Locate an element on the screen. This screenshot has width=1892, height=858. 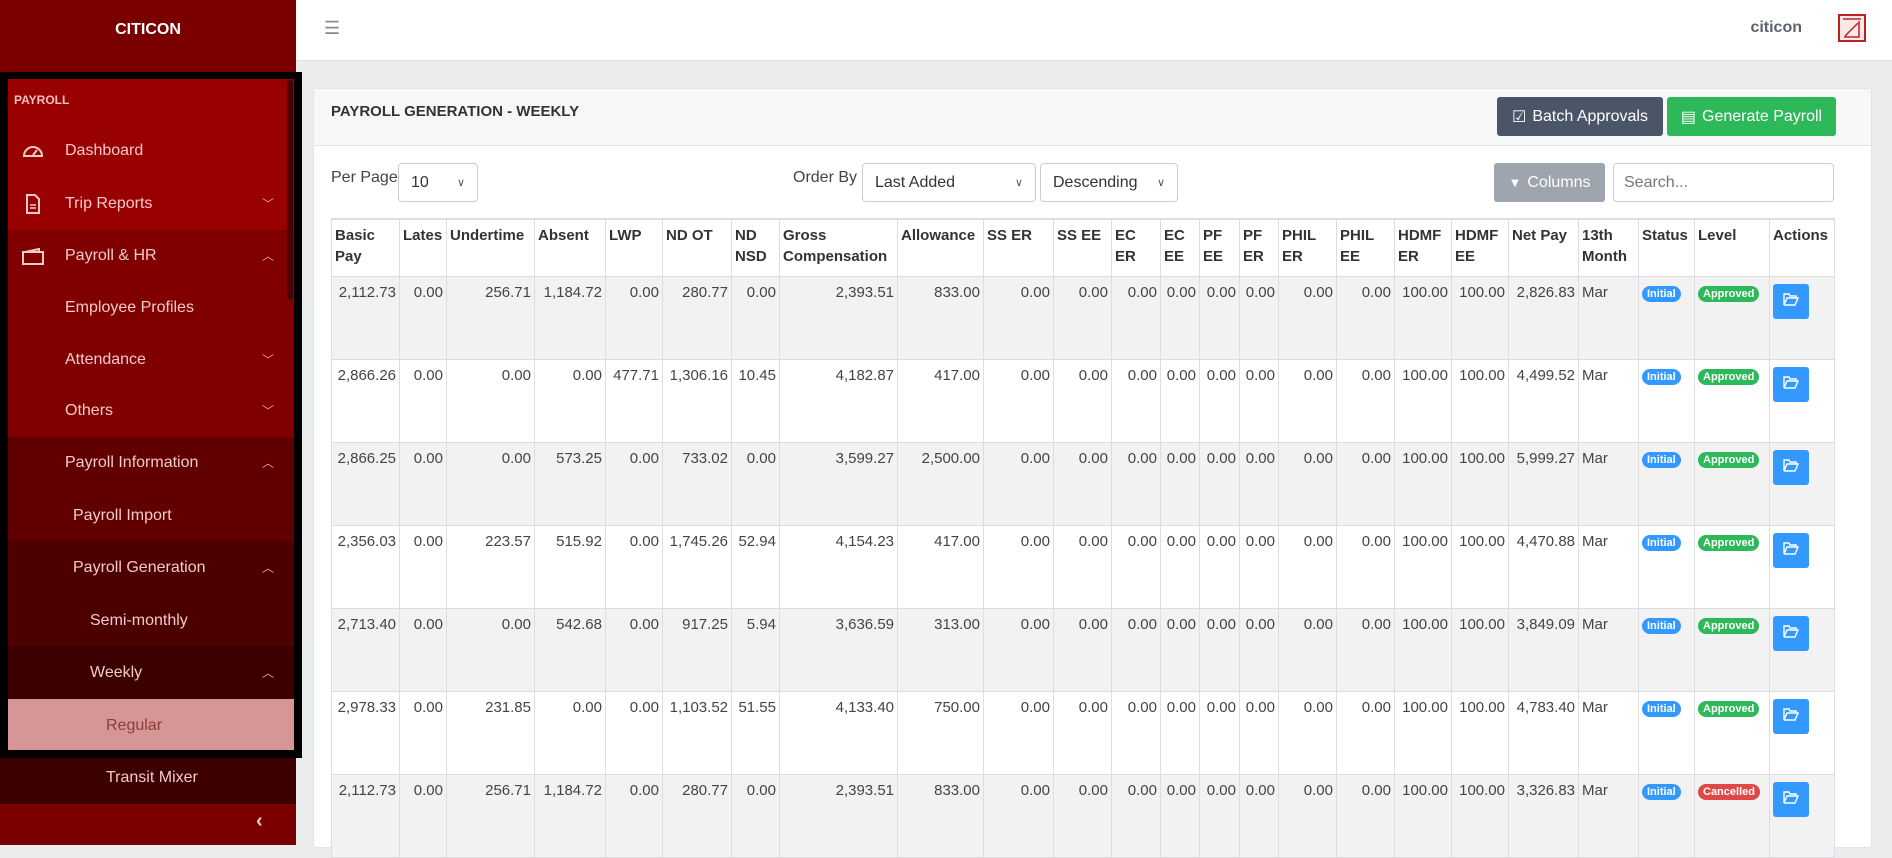
sidebar-item-label: Payroll Information is located at coordinates (132, 462).